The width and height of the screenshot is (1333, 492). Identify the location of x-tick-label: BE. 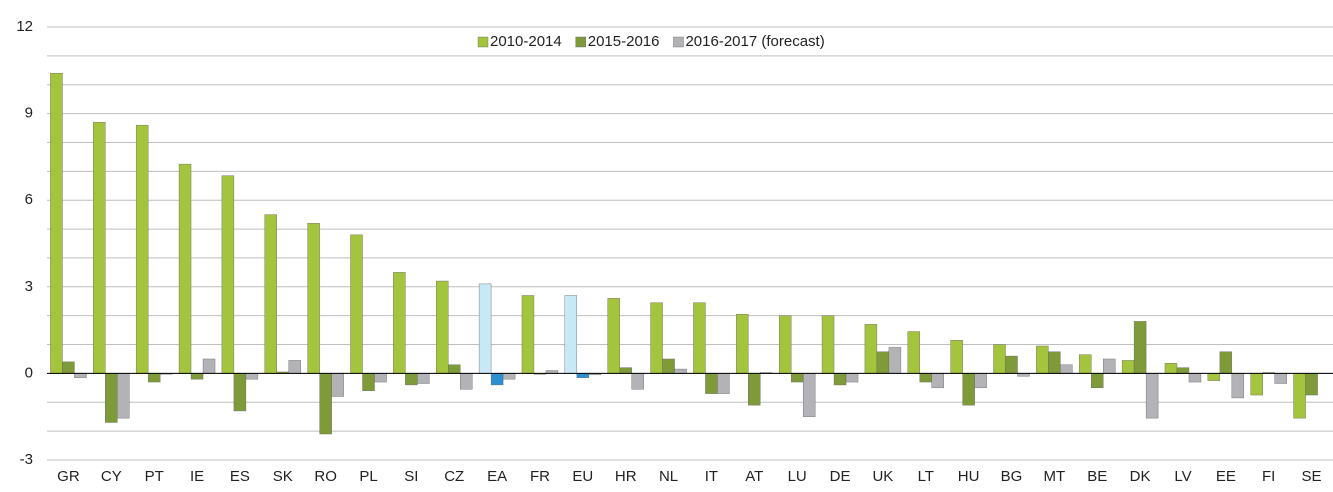
(1097, 476).